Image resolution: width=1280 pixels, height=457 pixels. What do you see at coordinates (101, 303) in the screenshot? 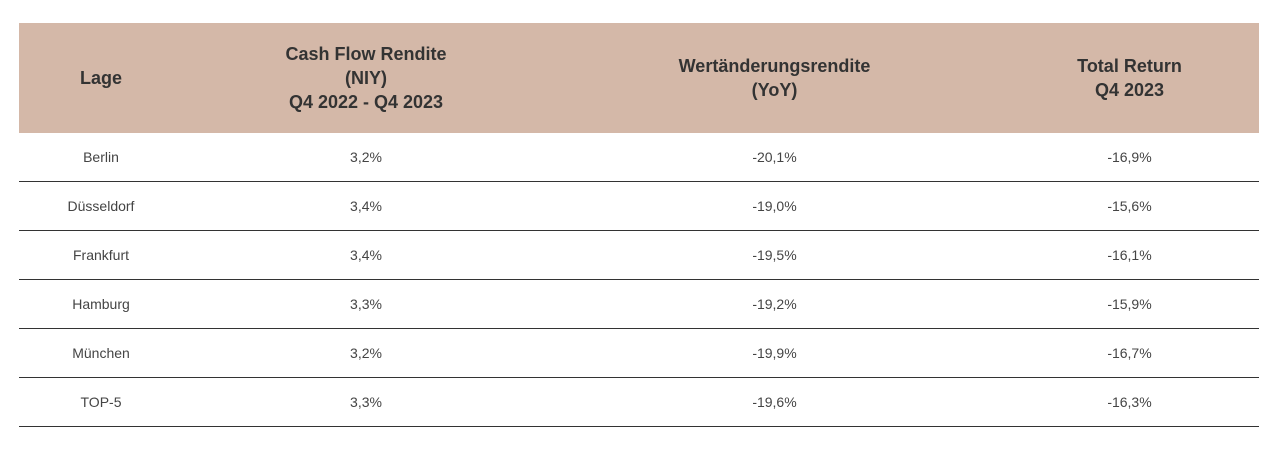
I see `cell-lage: Hamburg` at bounding box center [101, 303].